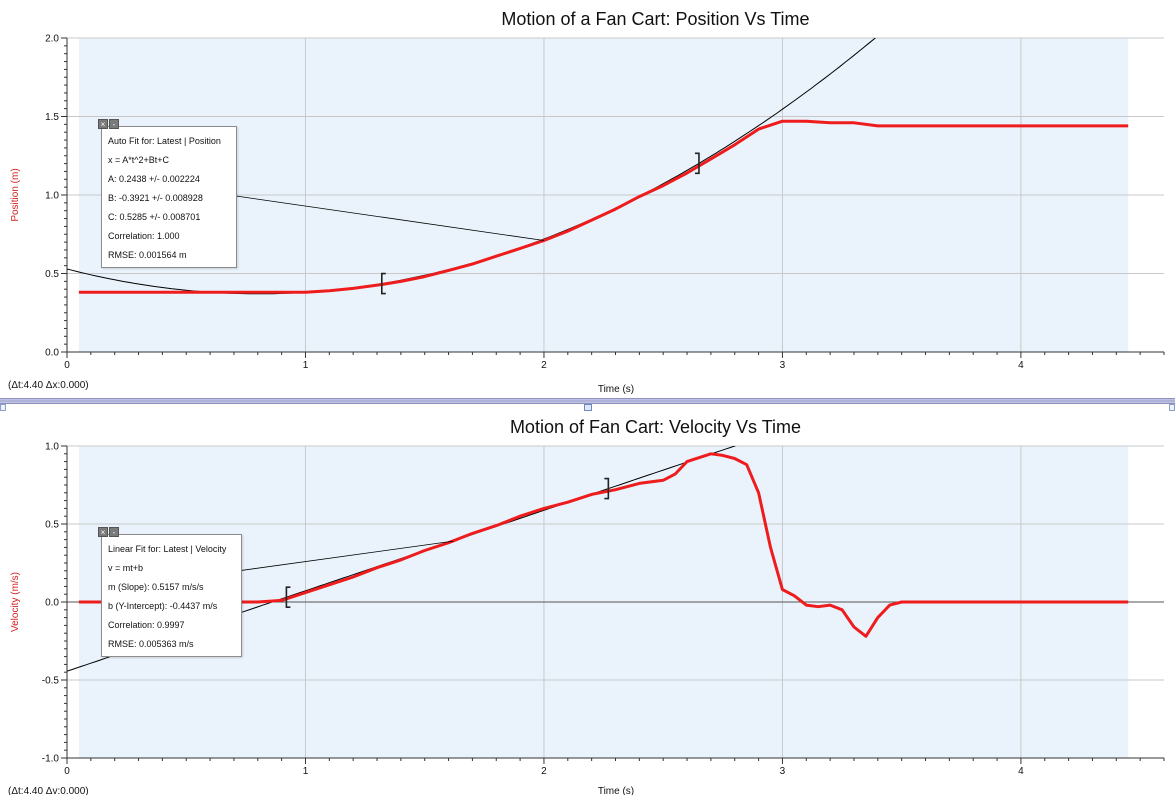 The width and height of the screenshot is (1175, 795). I want to click on y-axis-label: Position (m), so click(15, 194).